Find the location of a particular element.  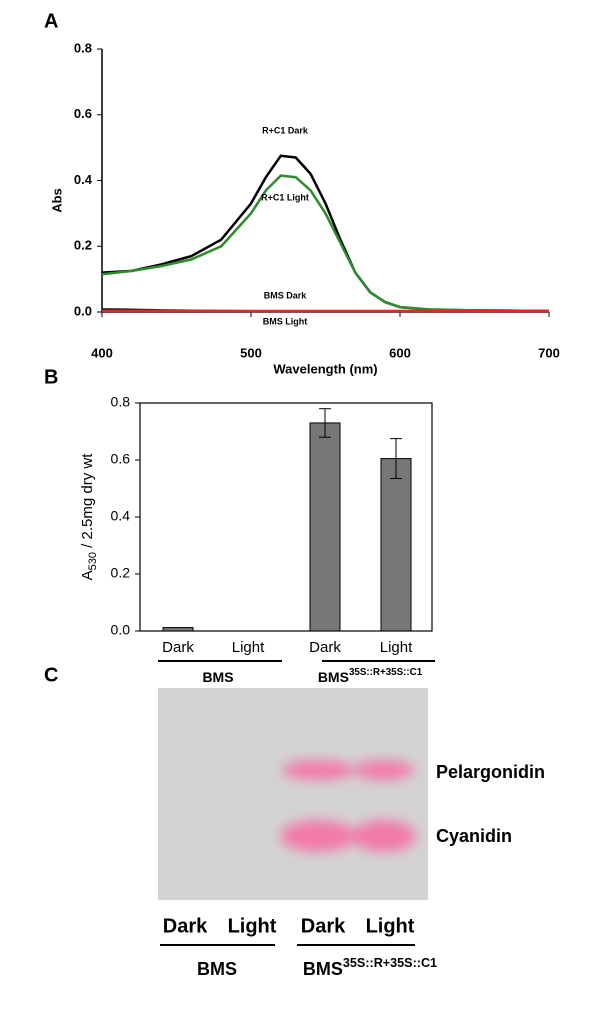

tlc-plate is located at coordinates (293, 794).